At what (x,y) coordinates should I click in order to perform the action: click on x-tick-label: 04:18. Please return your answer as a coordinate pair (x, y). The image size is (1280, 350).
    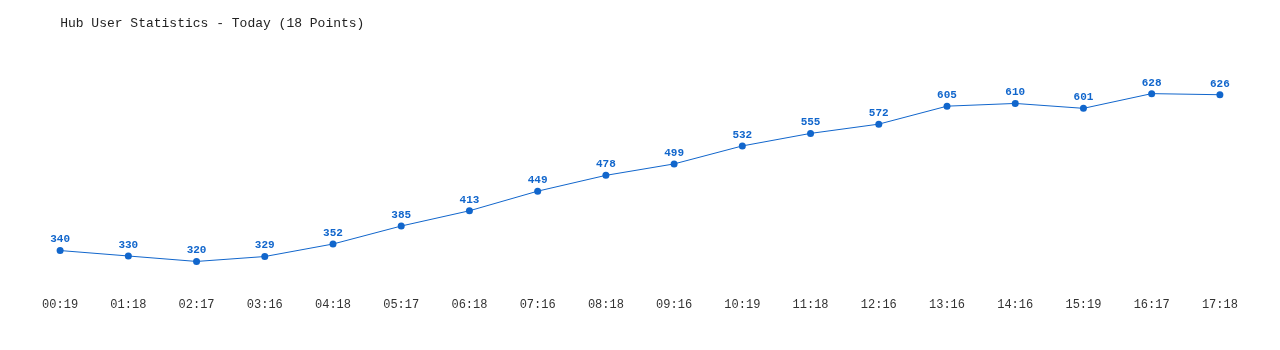
    Looking at the image, I should click on (333, 305).